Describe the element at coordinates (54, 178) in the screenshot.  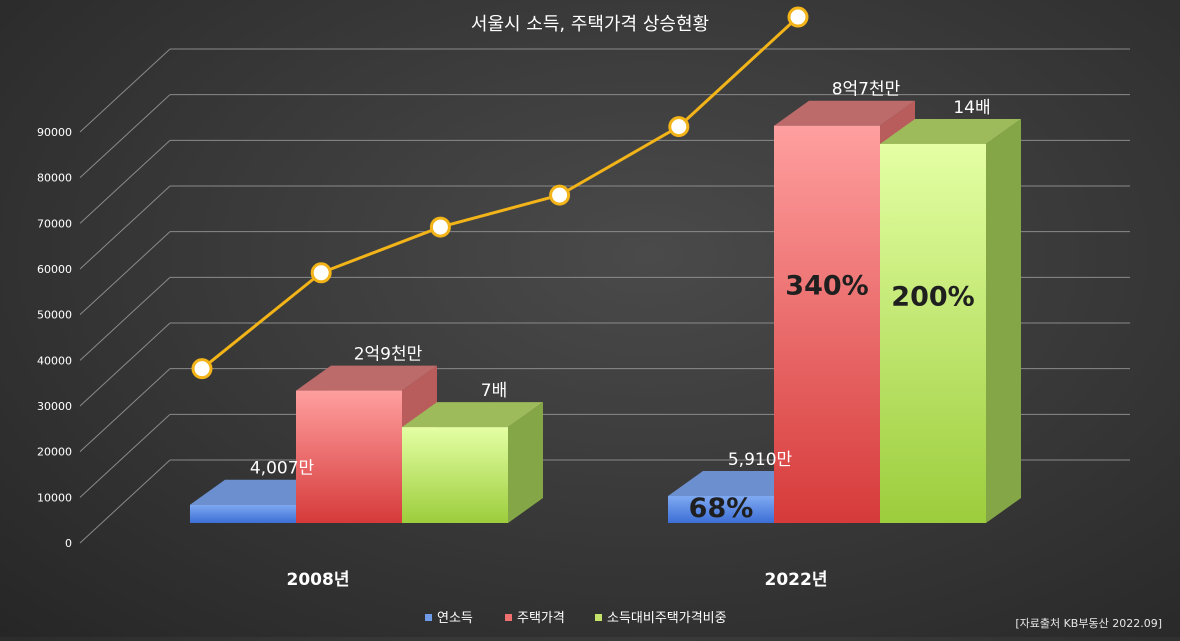
I see `y-tick-label: 80000` at that location.